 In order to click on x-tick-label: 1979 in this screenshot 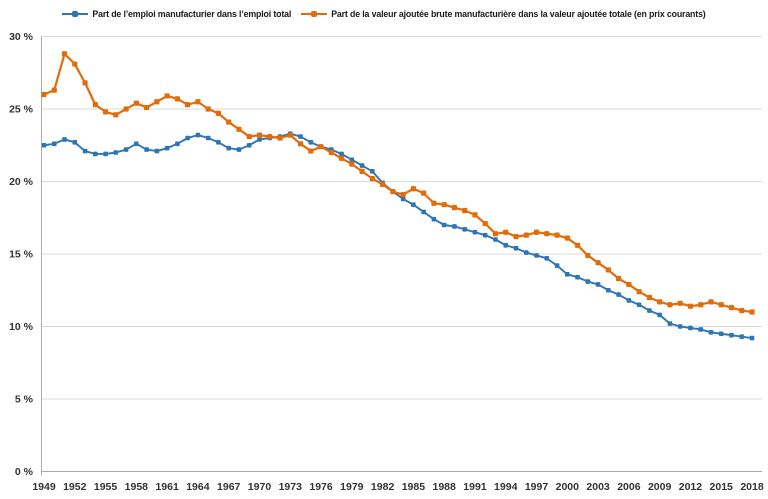, I will do `click(352, 487)`.